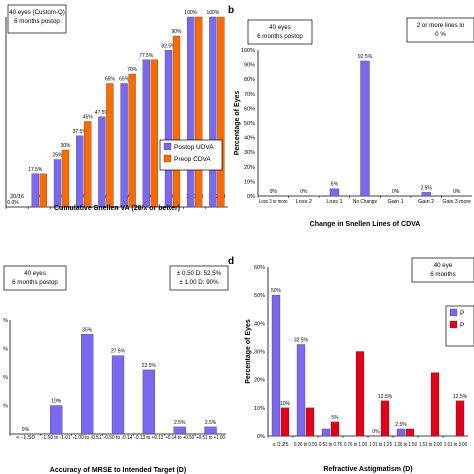  What do you see at coordinates (237, 123) in the screenshot?
I see `y-axis-label: Percentage of Eyes` at bounding box center [237, 123].